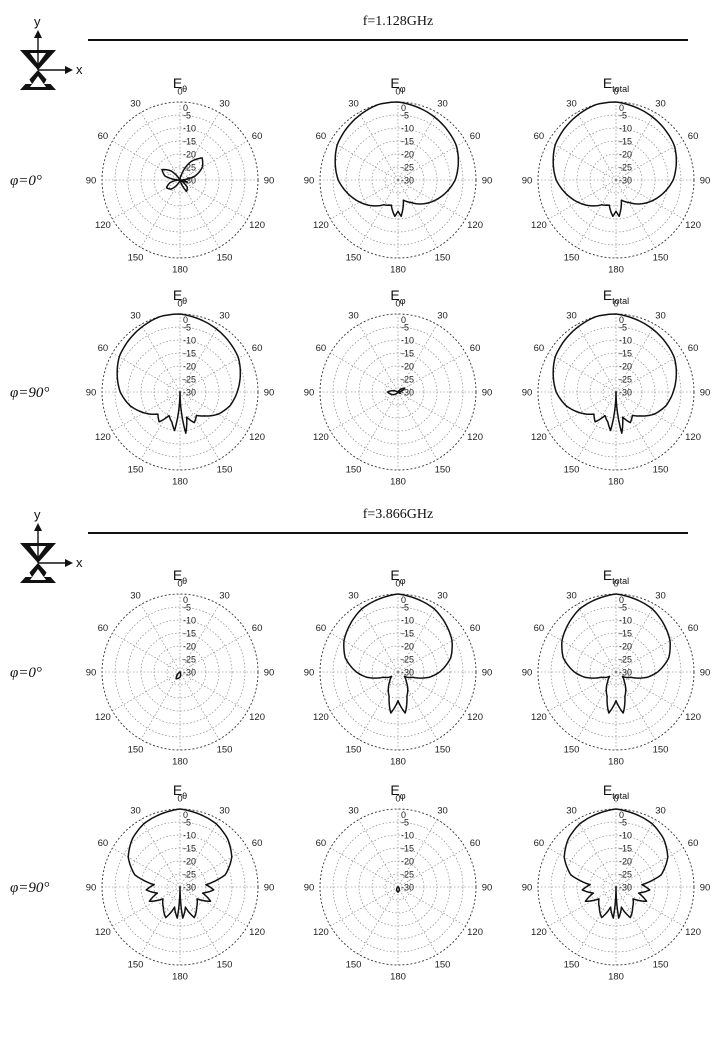 The image size is (718, 1041). I want to click on phi-label: φ=90°, so click(29, 888).